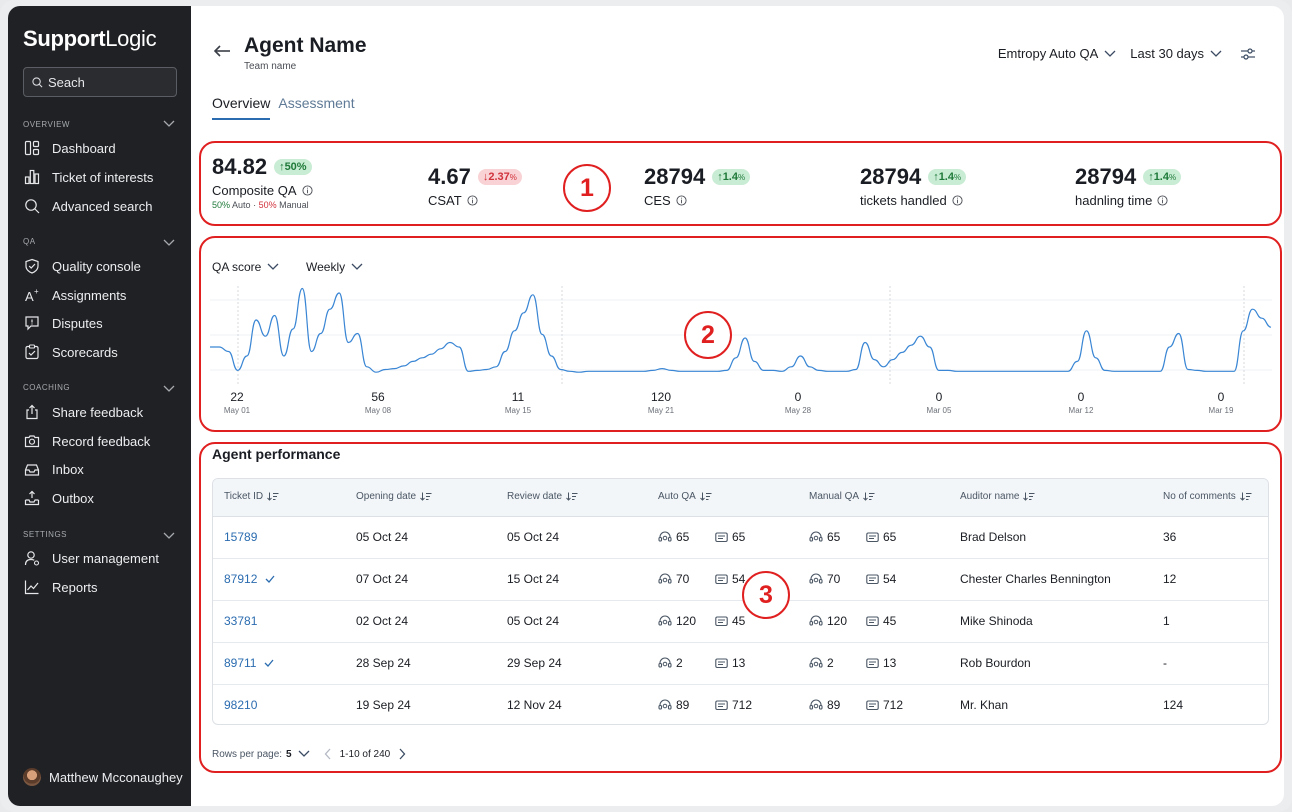 This screenshot has height=812, width=1292. What do you see at coordinates (69, 148) in the screenshot?
I see `sidebar-item-dashboard: Dashboard` at bounding box center [69, 148].